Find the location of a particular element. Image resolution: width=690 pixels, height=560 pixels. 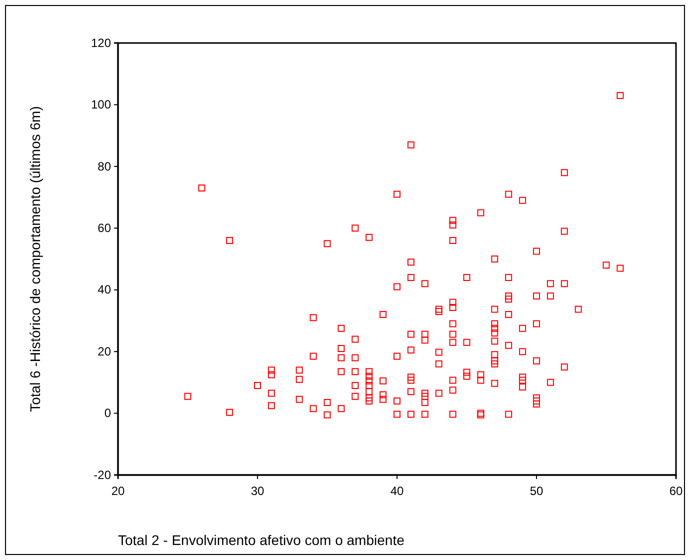

y-axis-title: Total 6 -Histórico de comportamento (últimos 6m) is located at coordinates (35, 259).